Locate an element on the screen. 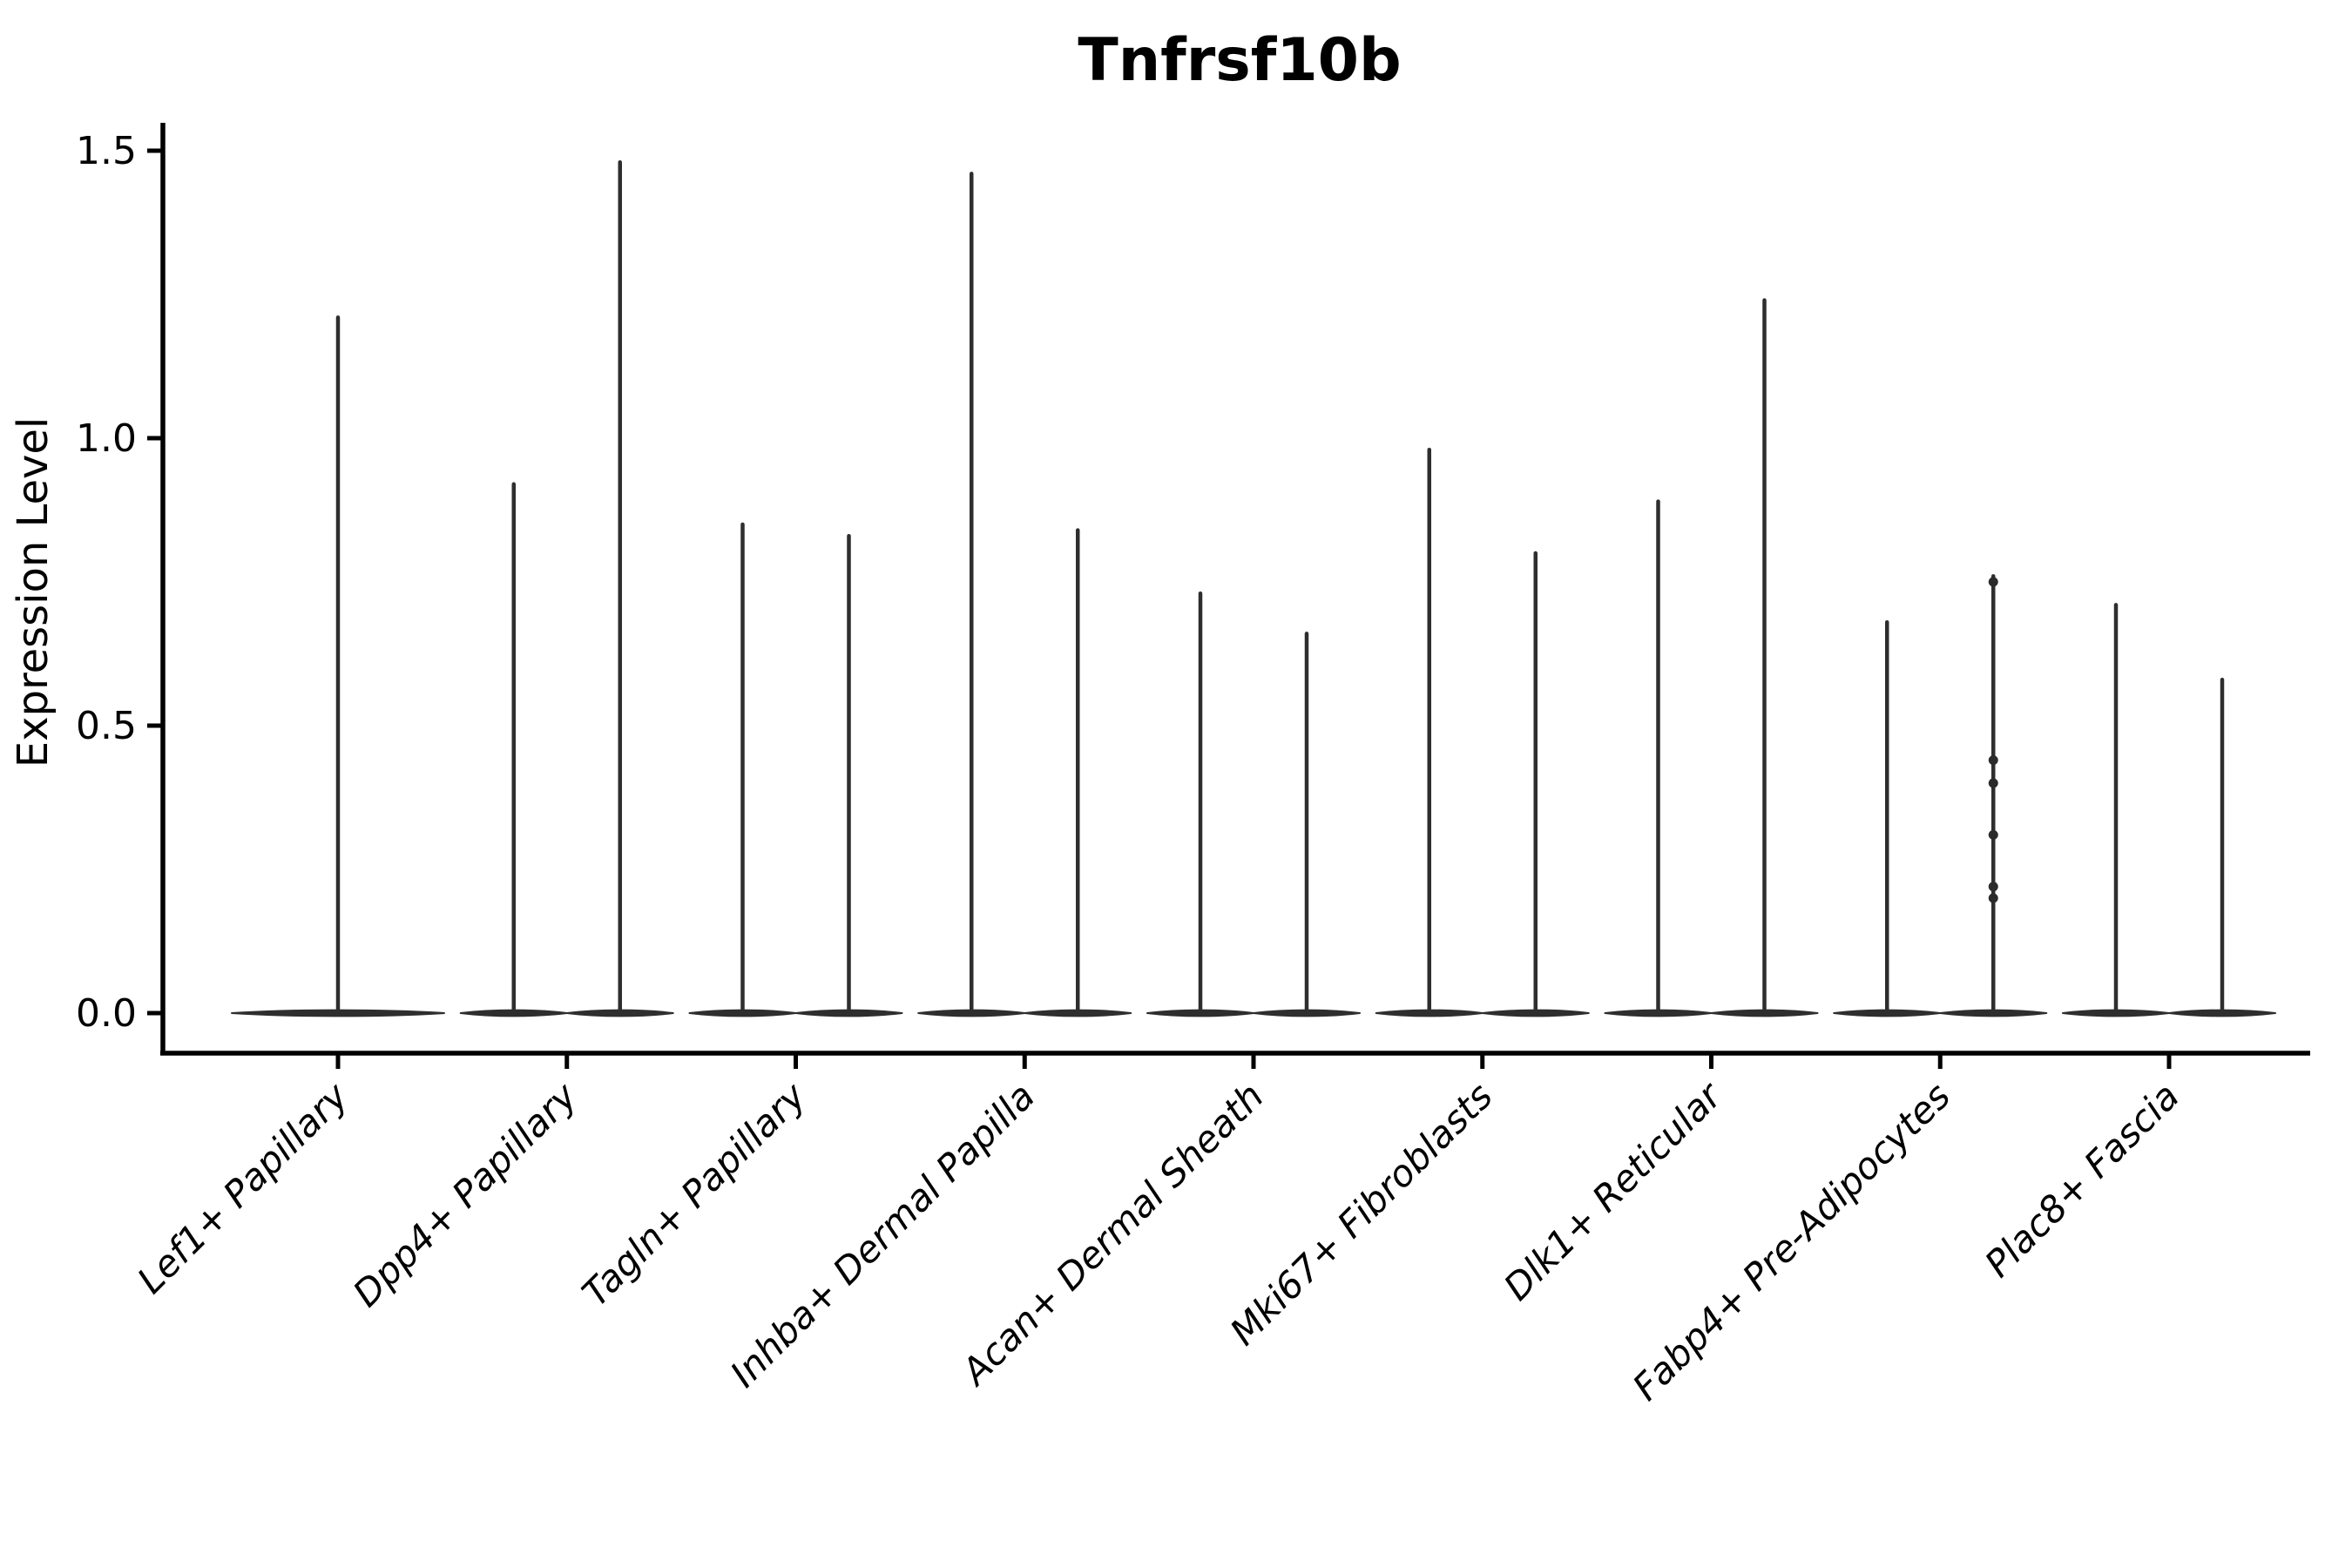 The width and height of the screenshot is (2352, 1568). x-tick-label: Mki67+ Fibroblasts is located at coordinates (1361, 1213).